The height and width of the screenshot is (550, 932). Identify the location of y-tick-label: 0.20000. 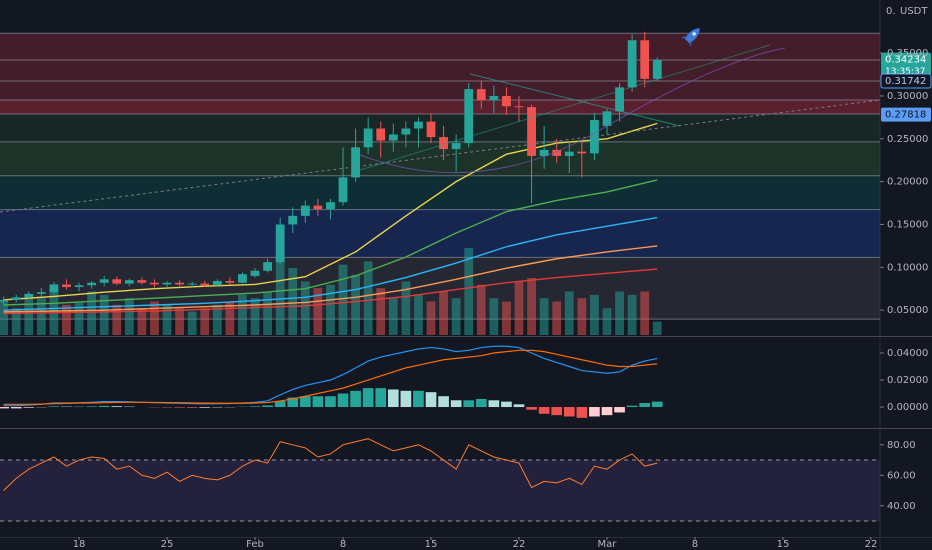
(907, 182).